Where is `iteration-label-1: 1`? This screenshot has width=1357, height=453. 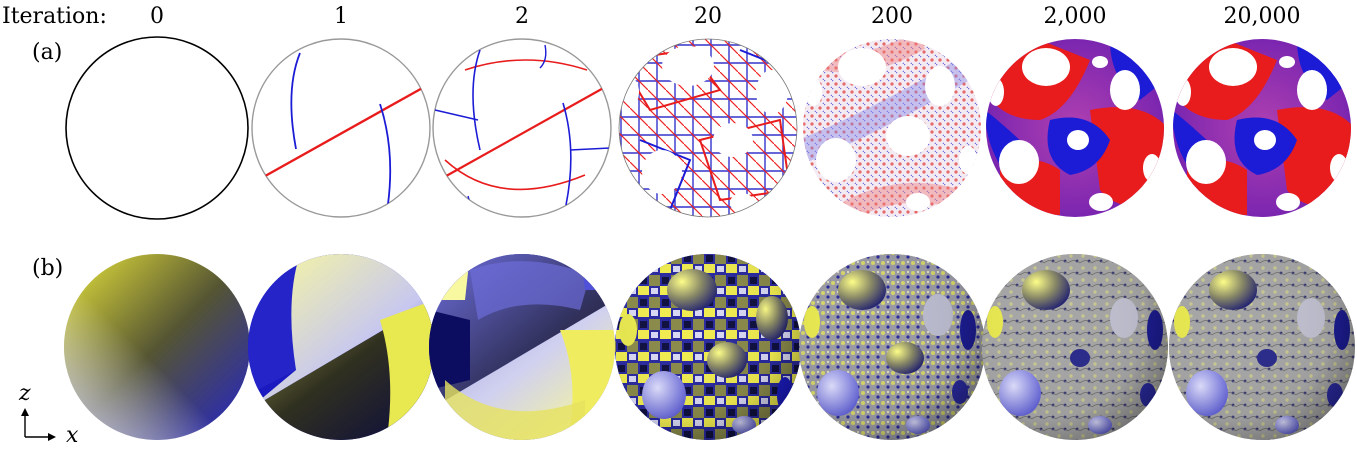
iteration-label-1: 1 is located at coordinates (341, 16).